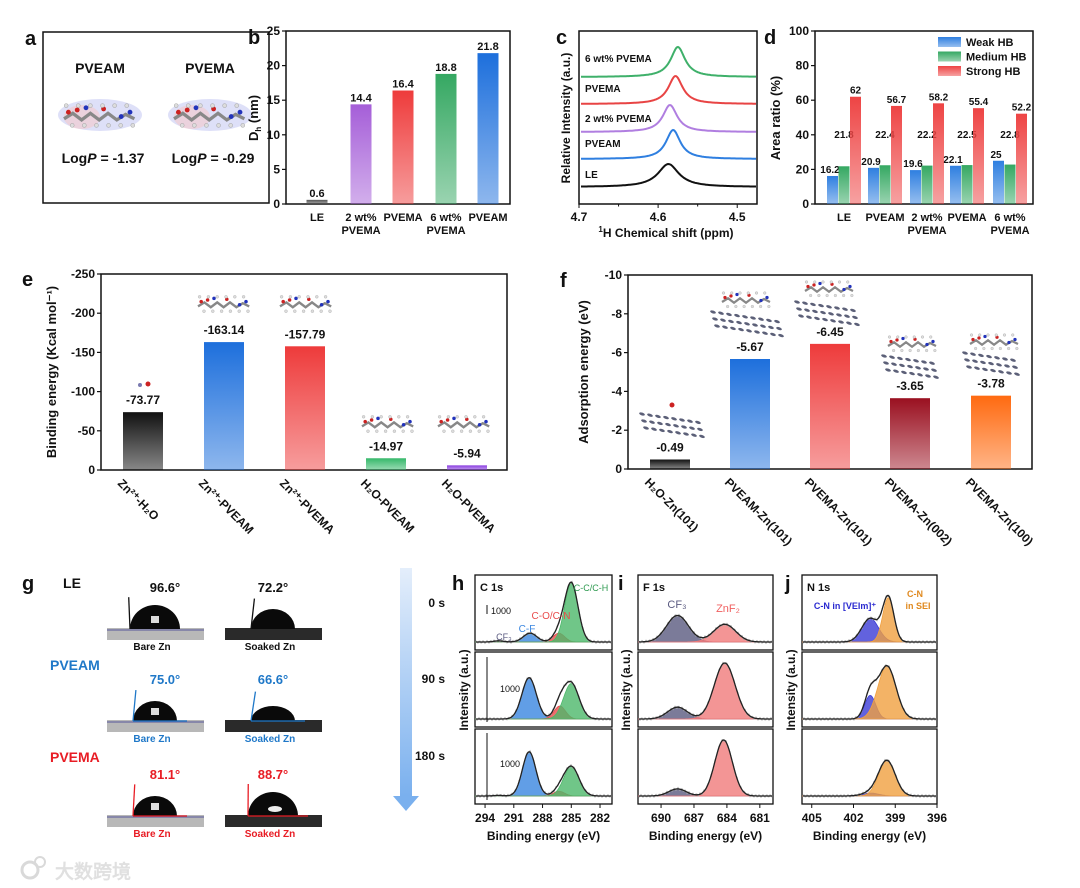 This screenshot has width=1080, height=888. I want to click on substrate-label: Bare Zn, so click(151, 739).